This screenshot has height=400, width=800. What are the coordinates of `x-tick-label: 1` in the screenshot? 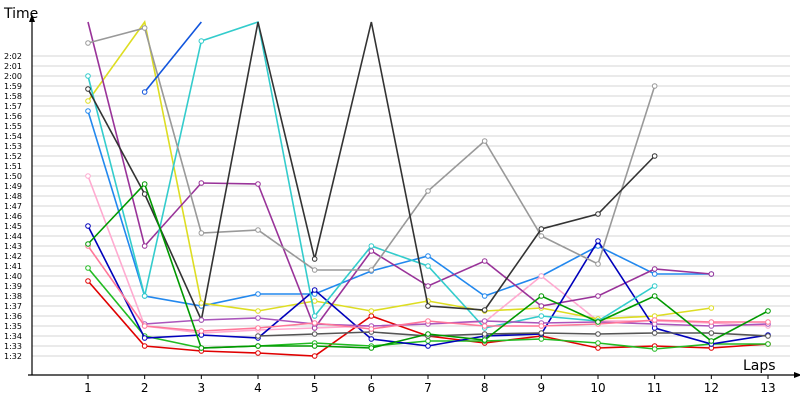 It's located at (88, 388).